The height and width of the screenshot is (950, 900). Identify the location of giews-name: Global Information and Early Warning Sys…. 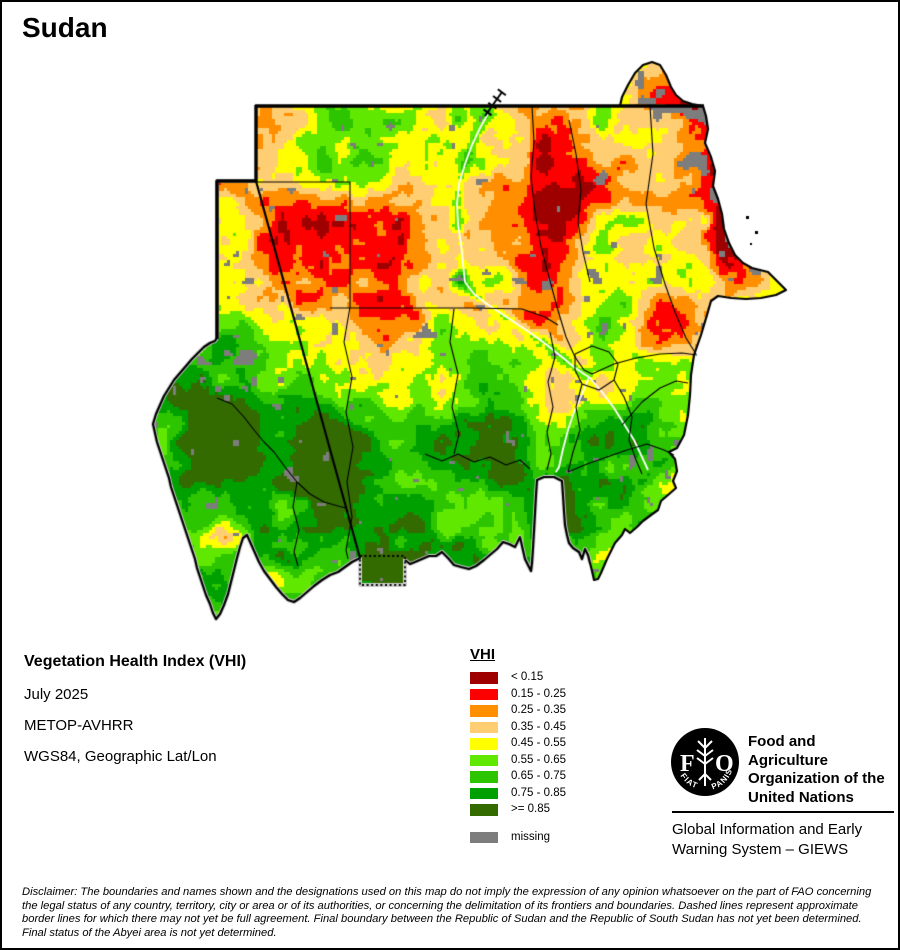
(767, 840).